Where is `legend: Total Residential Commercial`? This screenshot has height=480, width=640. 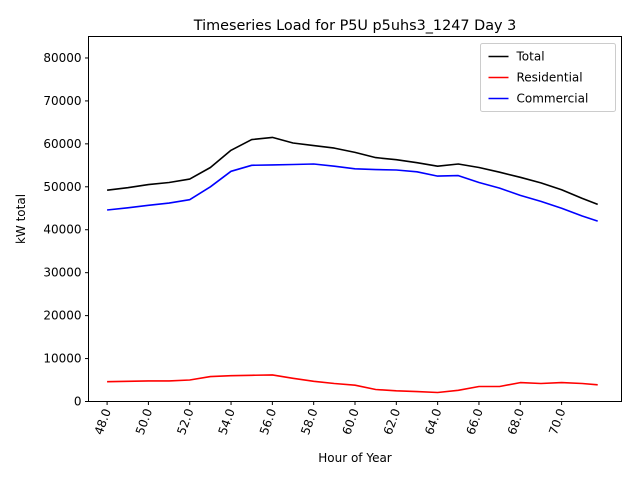
legend: Total Residential Commercial is located at coordinates (548, 77).